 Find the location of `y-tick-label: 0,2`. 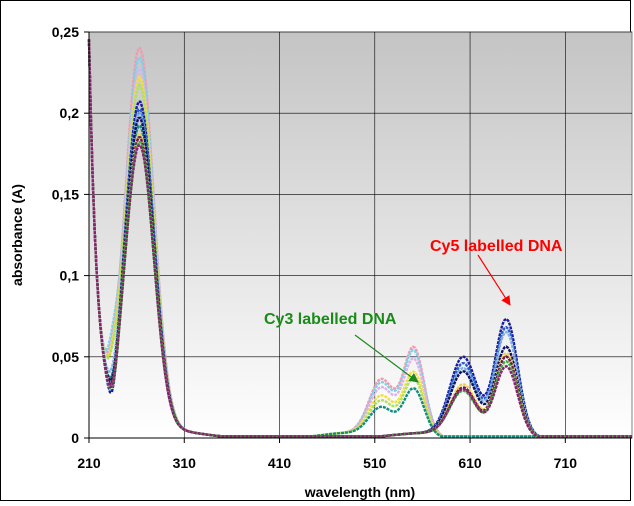

y-tick-label: 0,2 is located at coordinates (70, 113).